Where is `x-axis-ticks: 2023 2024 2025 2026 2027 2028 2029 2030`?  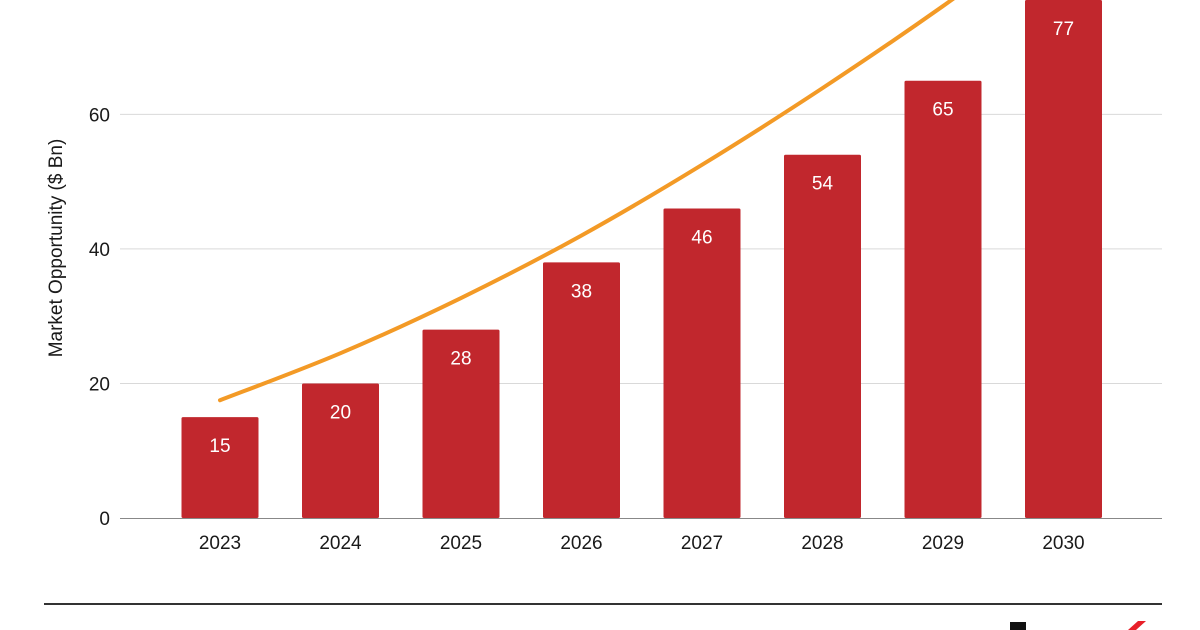
x-axis-ticks: 2023 2024 2025 2026 2027 2028 2029 2030 is located at coordinates (642, 543).